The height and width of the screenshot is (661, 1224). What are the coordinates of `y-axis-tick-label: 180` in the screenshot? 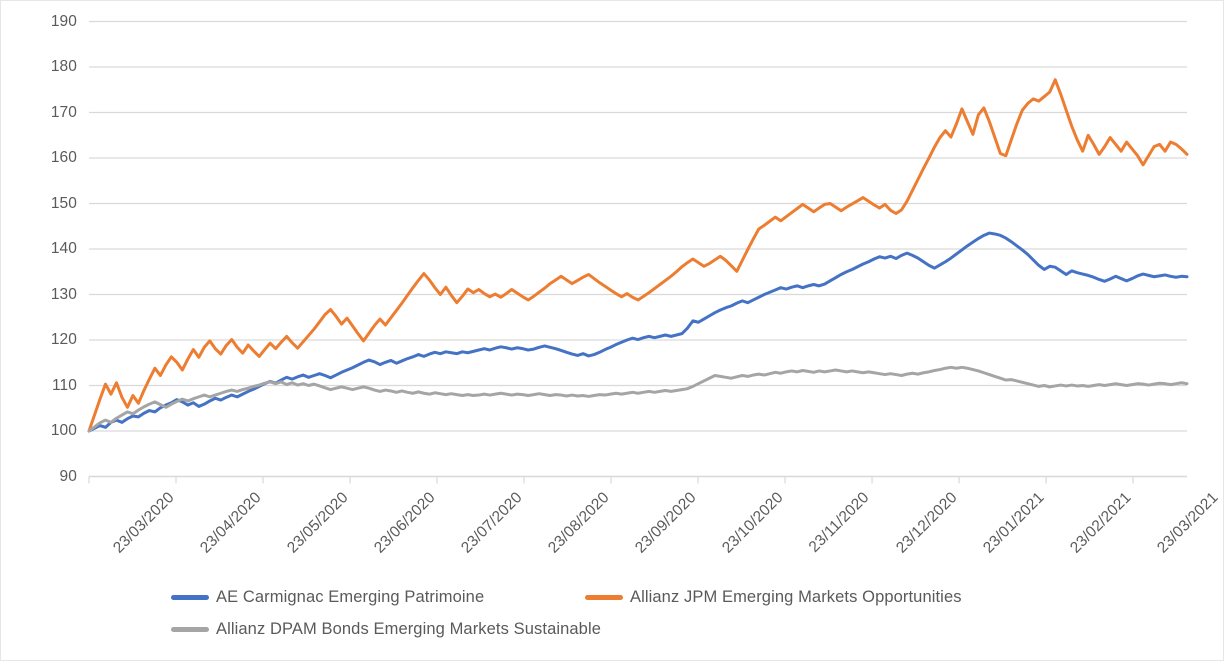 It's located at (63, 66).